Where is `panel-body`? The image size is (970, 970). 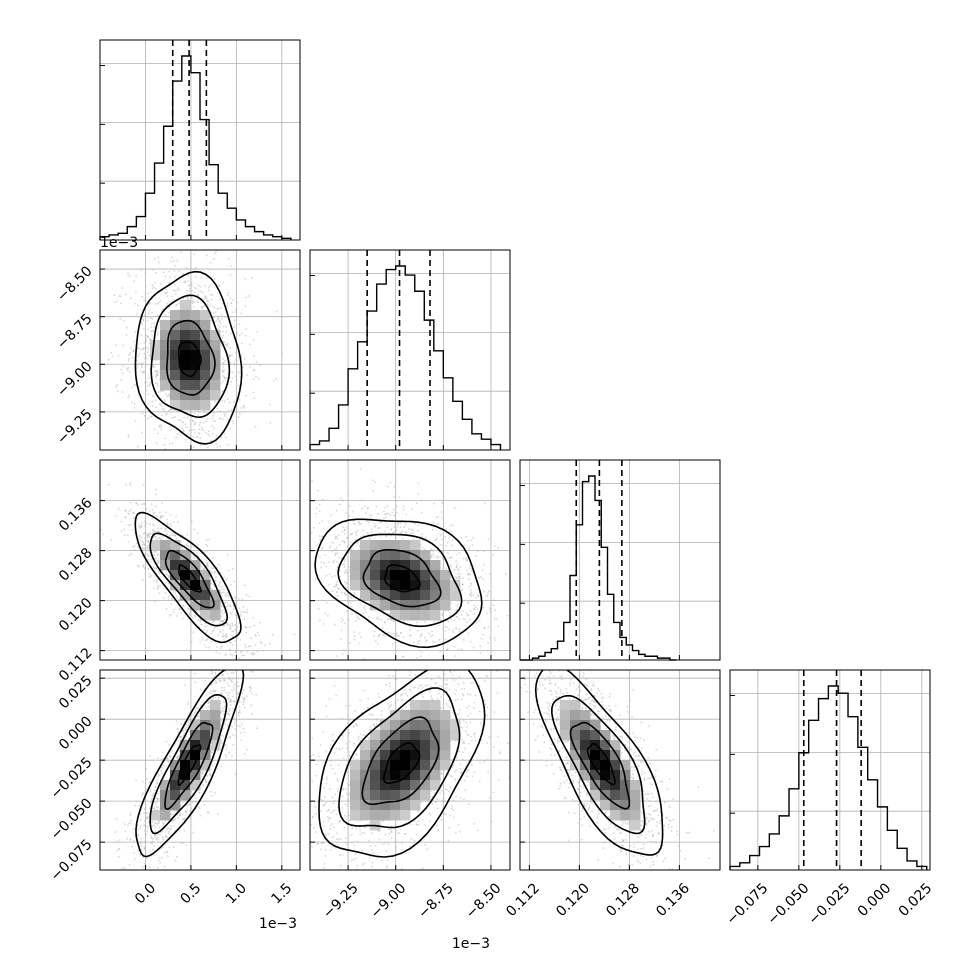
panel-body is located at coordinates (198, 571).